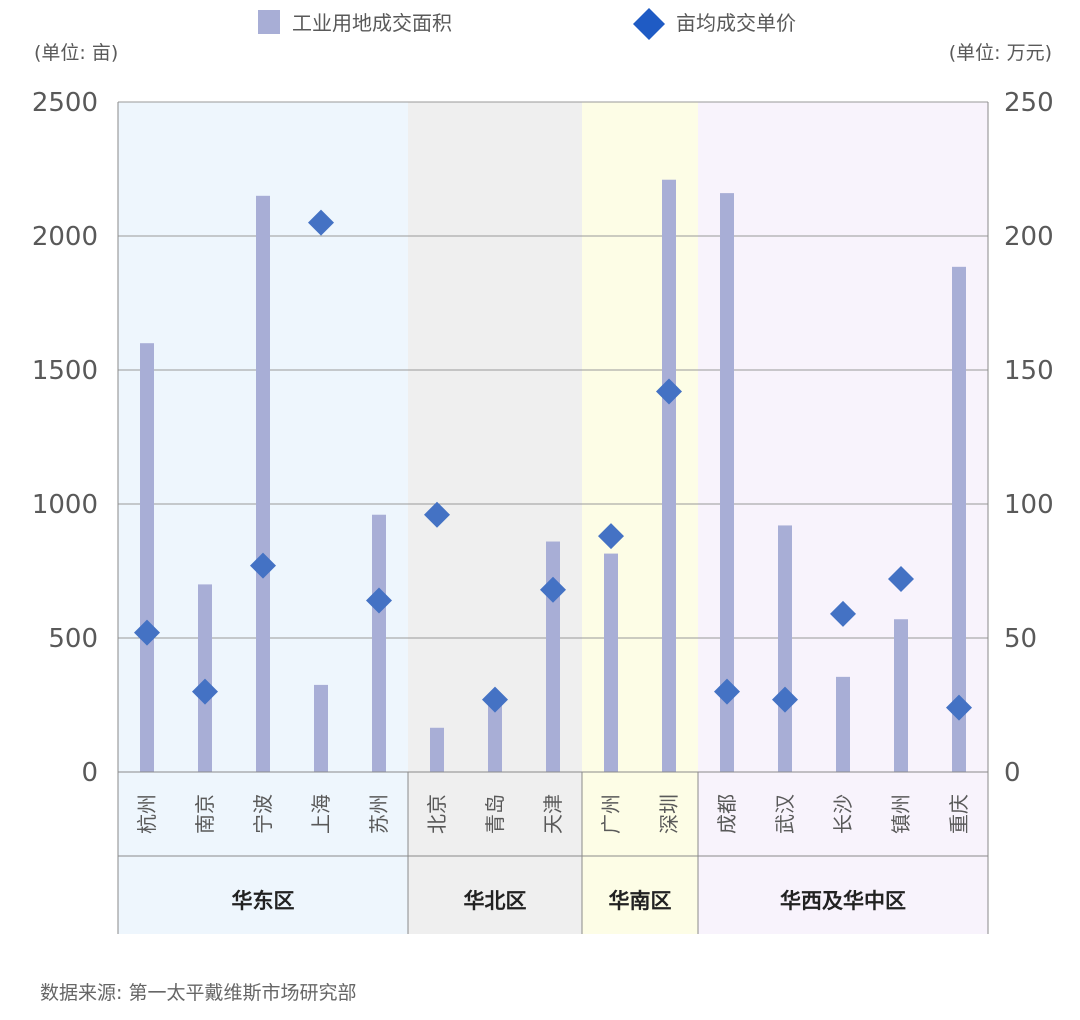 This screenshot has width=1080, height=1020. I want to click on marker-杭州, so click(147, 632).